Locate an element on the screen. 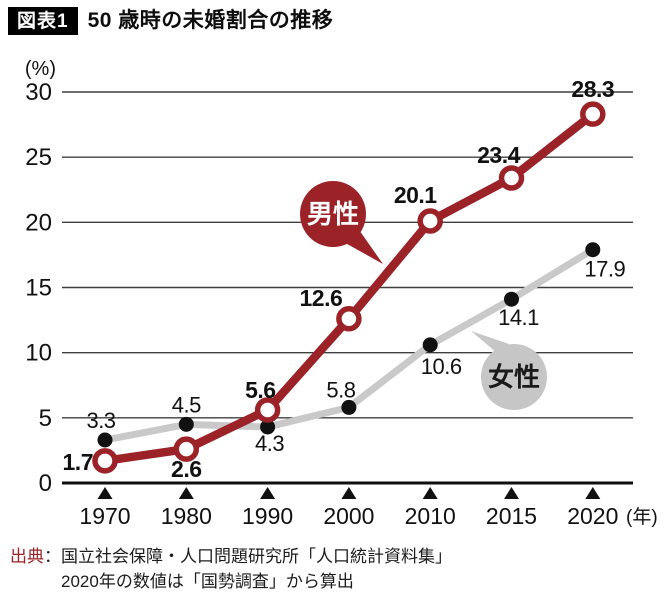  y-tick-label: 10 is located at coordinates (38, 353).